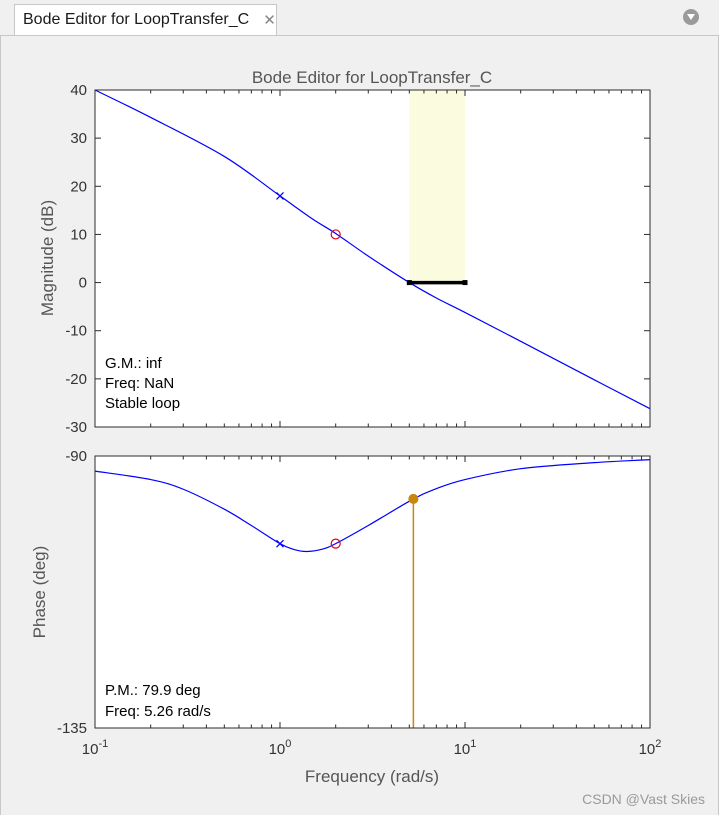 Image resolution: width=719 pixels, height=815 pixels. Describe the element at coordinates (78, 234) in the screenshot. I see `y-tick-label: 10` at that location.